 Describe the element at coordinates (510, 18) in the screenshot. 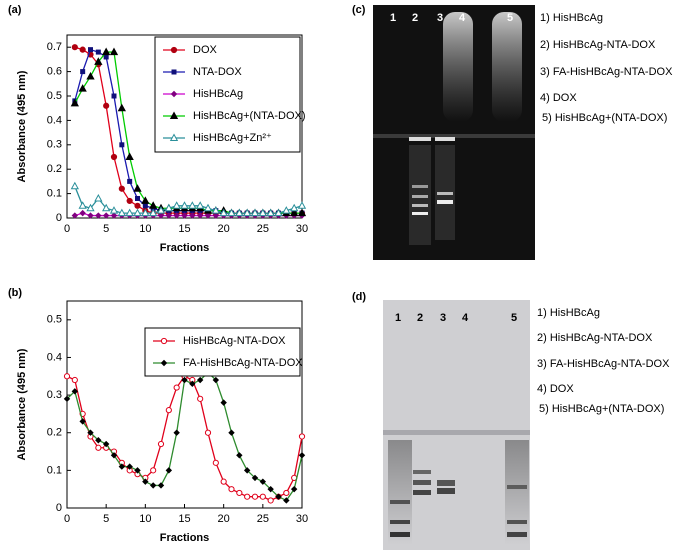

I see `lane-label: 5` at that location.